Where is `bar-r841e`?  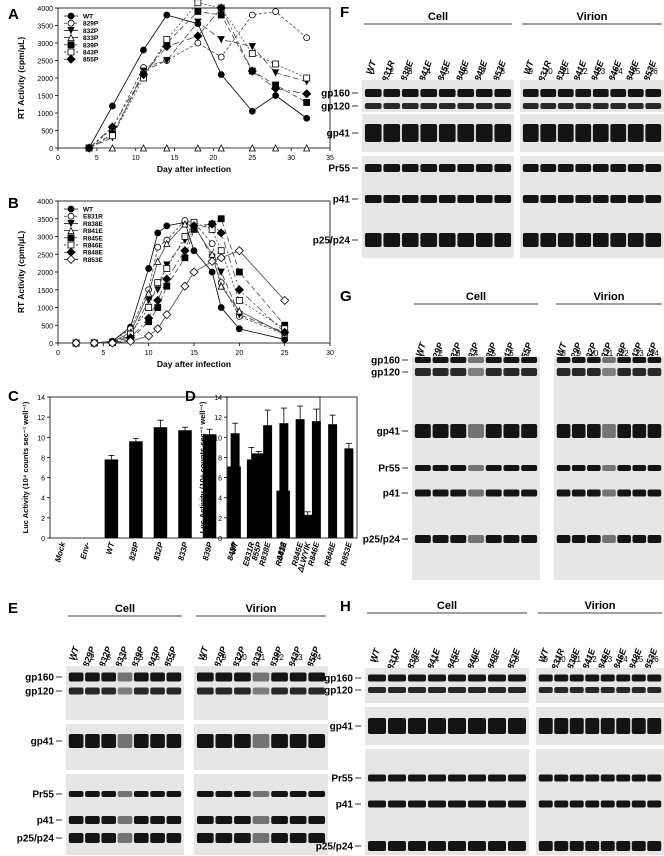
bar-r841e is located at coordinates (284, 480).